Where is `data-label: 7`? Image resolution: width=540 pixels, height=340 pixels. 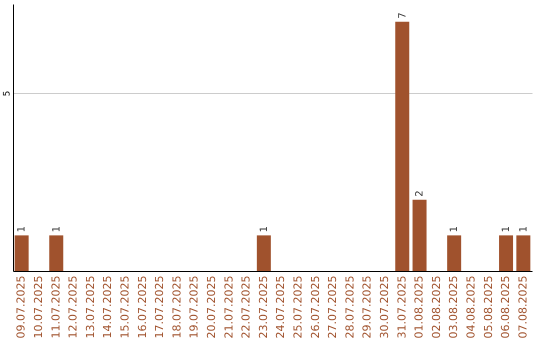
data-label: 7 is located at coordinates (402, 15).